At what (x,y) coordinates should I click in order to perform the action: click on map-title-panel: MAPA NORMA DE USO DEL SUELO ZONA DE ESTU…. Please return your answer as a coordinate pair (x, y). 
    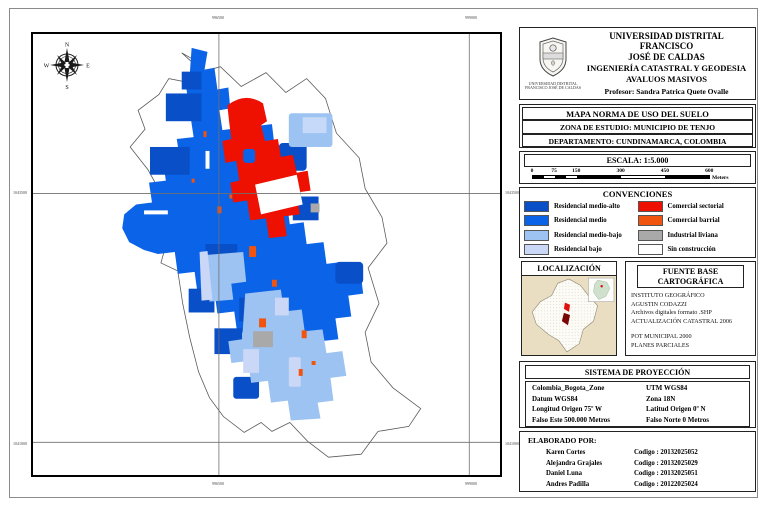
    Looking at the image, I should click on (637, 126).